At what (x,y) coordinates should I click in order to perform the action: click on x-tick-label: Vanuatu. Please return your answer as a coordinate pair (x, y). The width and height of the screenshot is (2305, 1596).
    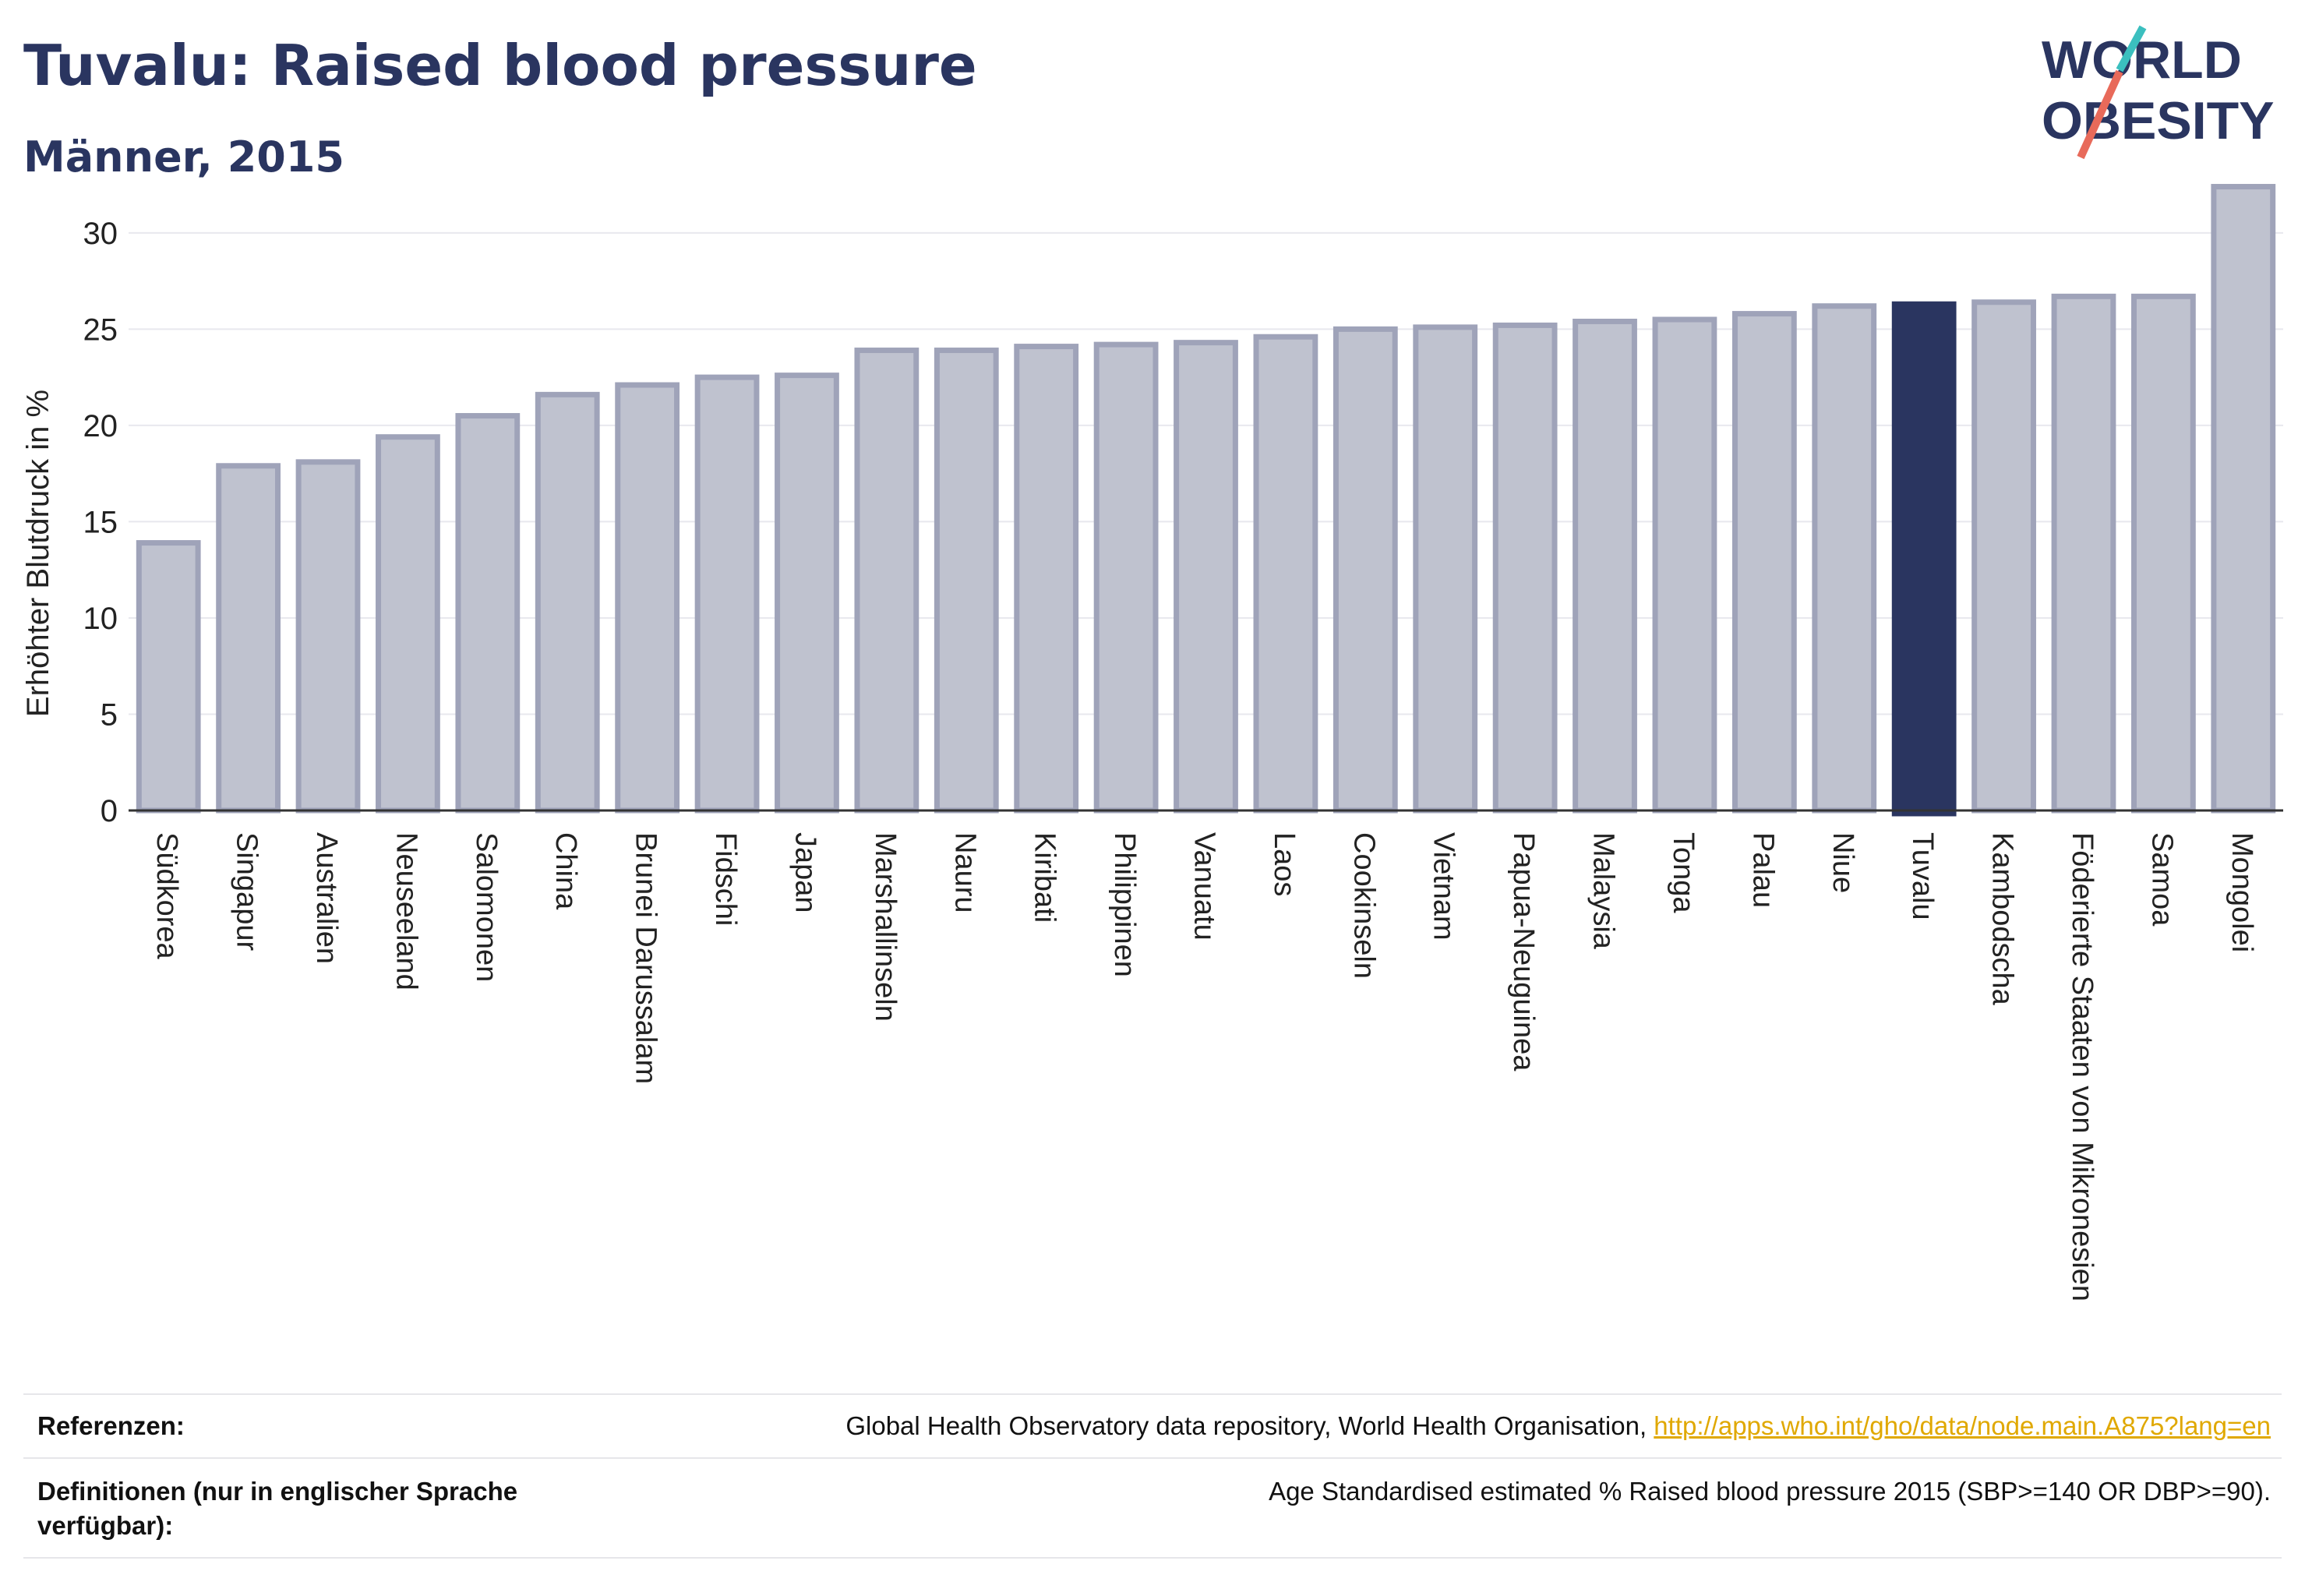
    Looking at the image, I should click on (1204, 886).